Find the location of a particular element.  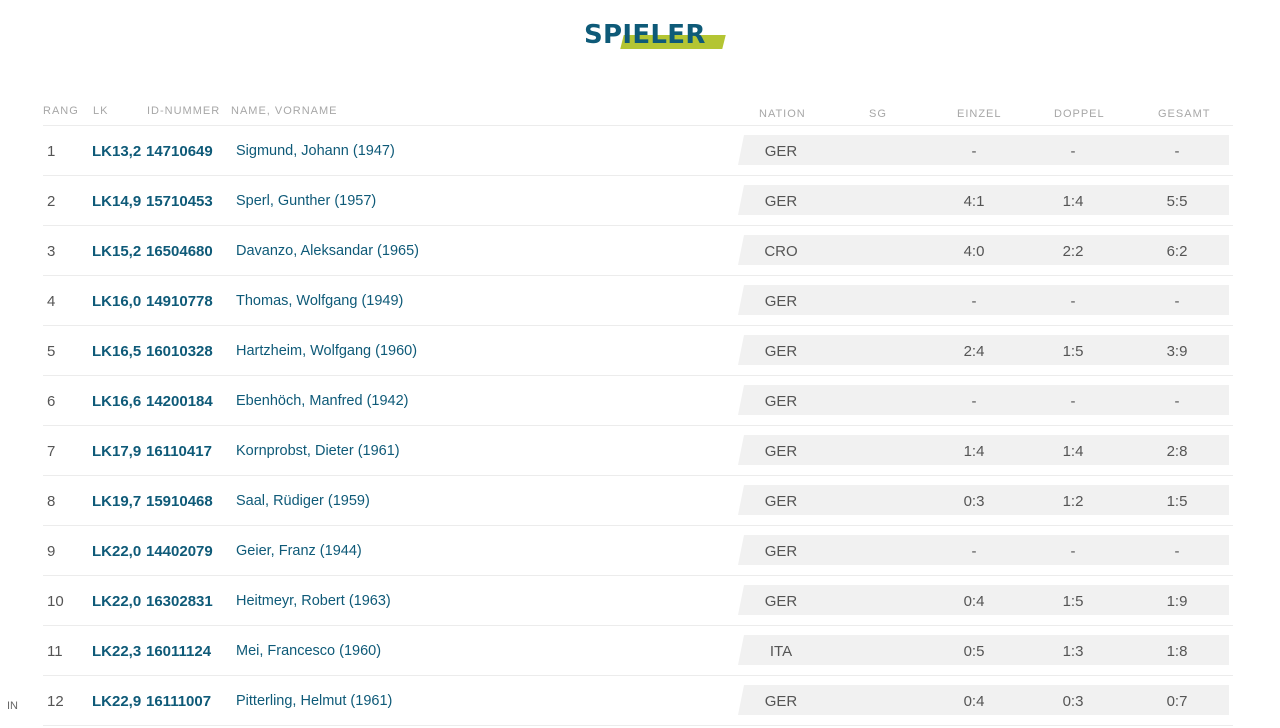

id-cell: 16504680 is located at coordinates (179, 251).